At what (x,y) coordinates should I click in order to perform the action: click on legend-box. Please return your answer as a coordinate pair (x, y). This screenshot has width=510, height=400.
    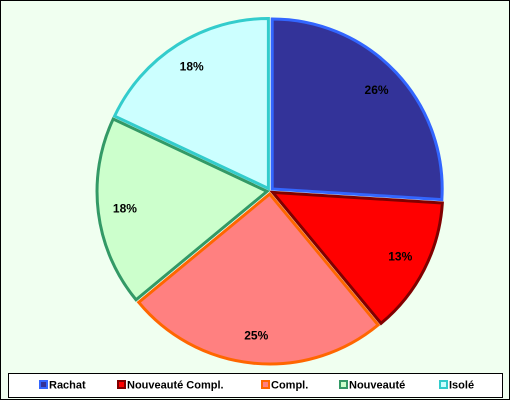
    Looking at the image, I should click on (255, 385).